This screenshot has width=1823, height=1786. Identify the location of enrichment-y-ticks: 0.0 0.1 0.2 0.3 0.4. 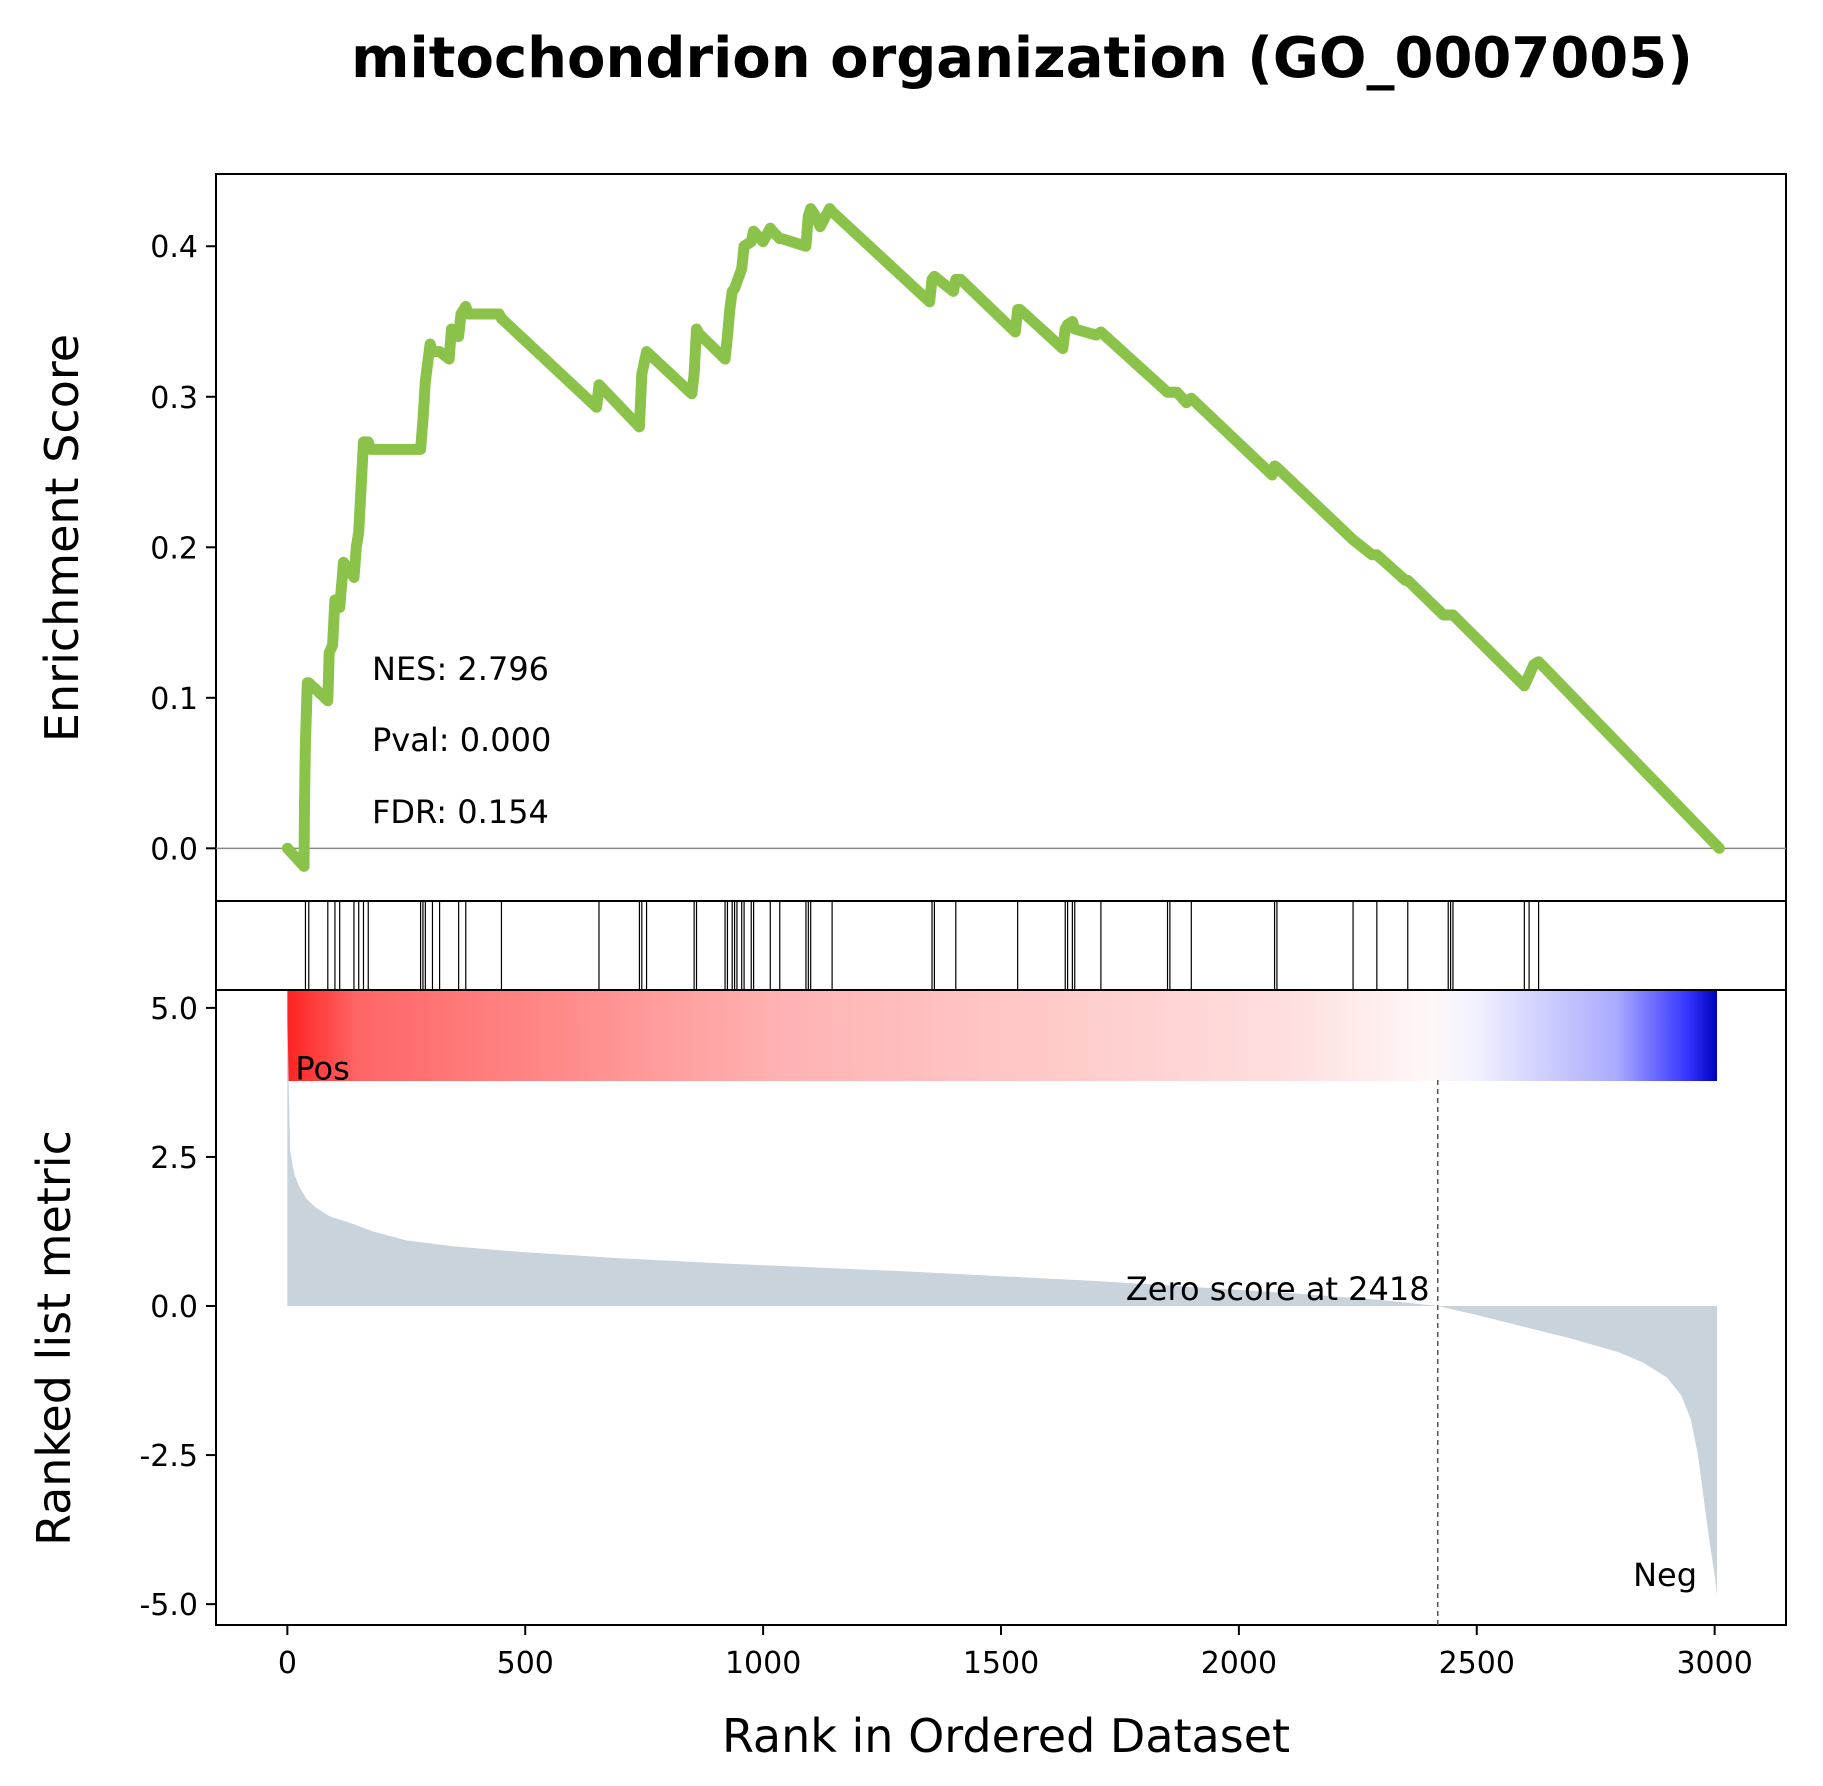
(183, 548).